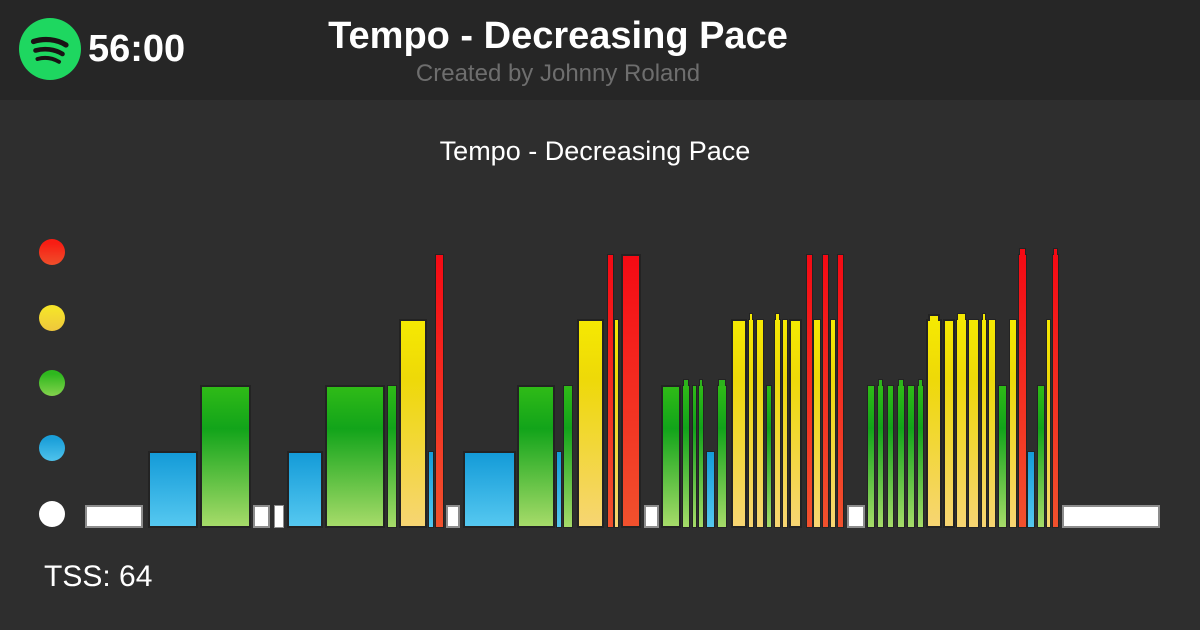 This screenshot has width=1200, height=630. I want to click on zone-dot-y, so click(52, 318).